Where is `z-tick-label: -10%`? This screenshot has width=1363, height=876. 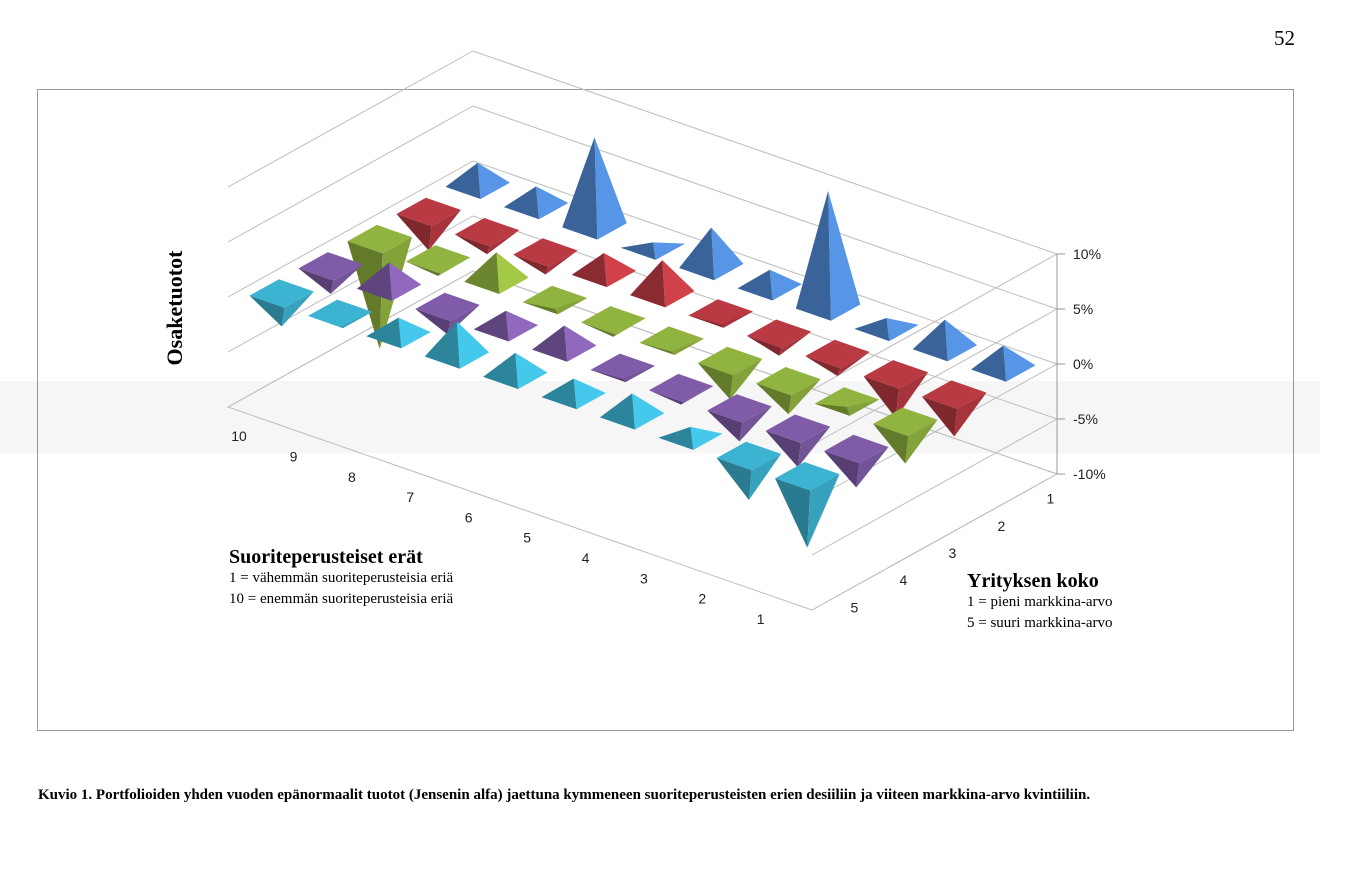 z-tick-label: -10% is located at coordinates (1089, 474).